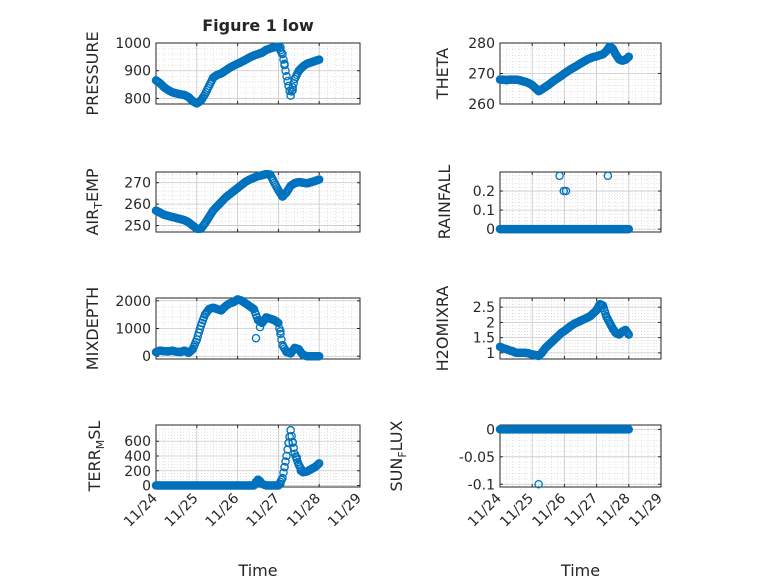  Describe the element at coordinates (484, 308) in the screenshot. I see `y-tick-label: 2.5` at that location.